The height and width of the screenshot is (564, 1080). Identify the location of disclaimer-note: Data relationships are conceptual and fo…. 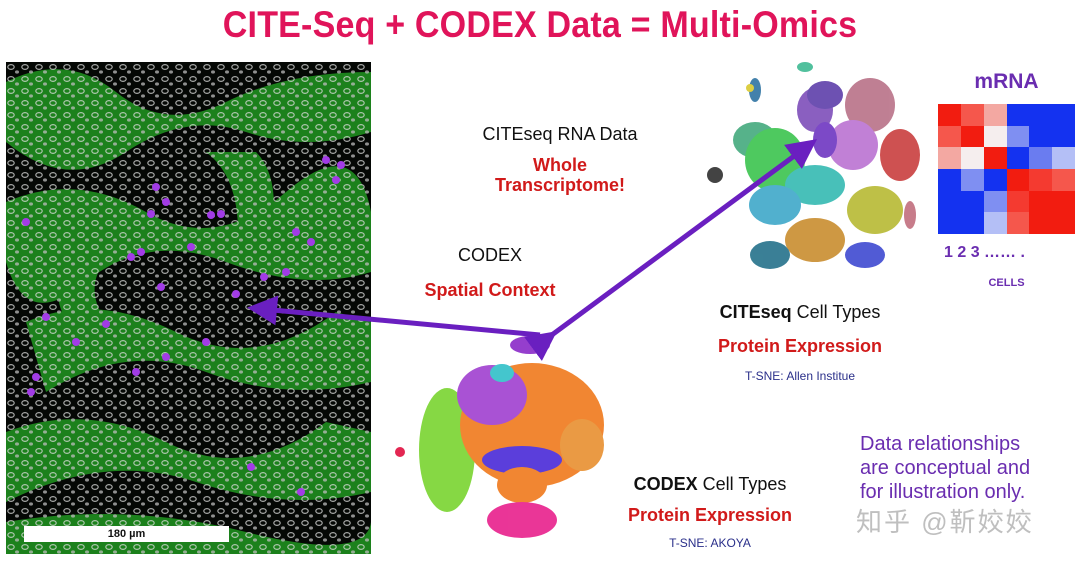
(945, 468).